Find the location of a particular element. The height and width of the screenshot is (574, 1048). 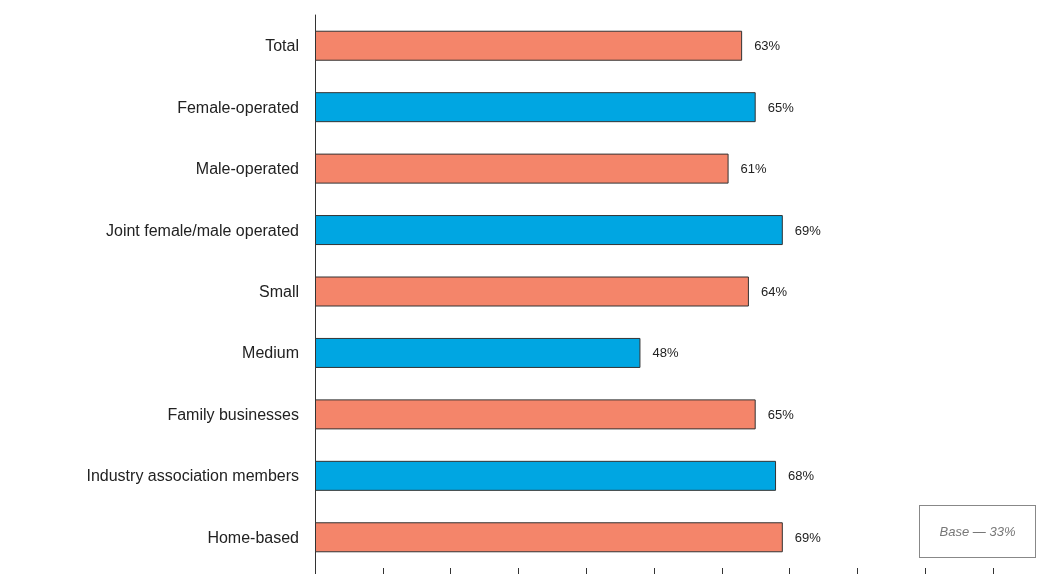

y-tick-label: Joint female/male operated is located at coordinates (202, 230).